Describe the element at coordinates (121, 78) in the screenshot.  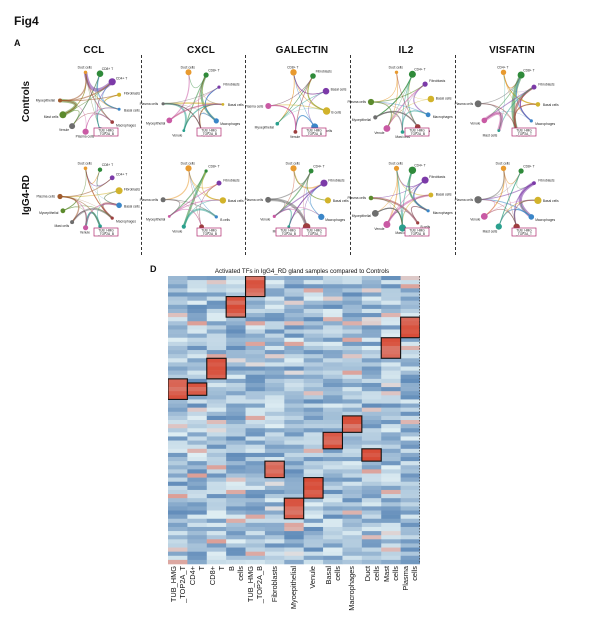
I see `network-node-label: CD4+ T` at that location.